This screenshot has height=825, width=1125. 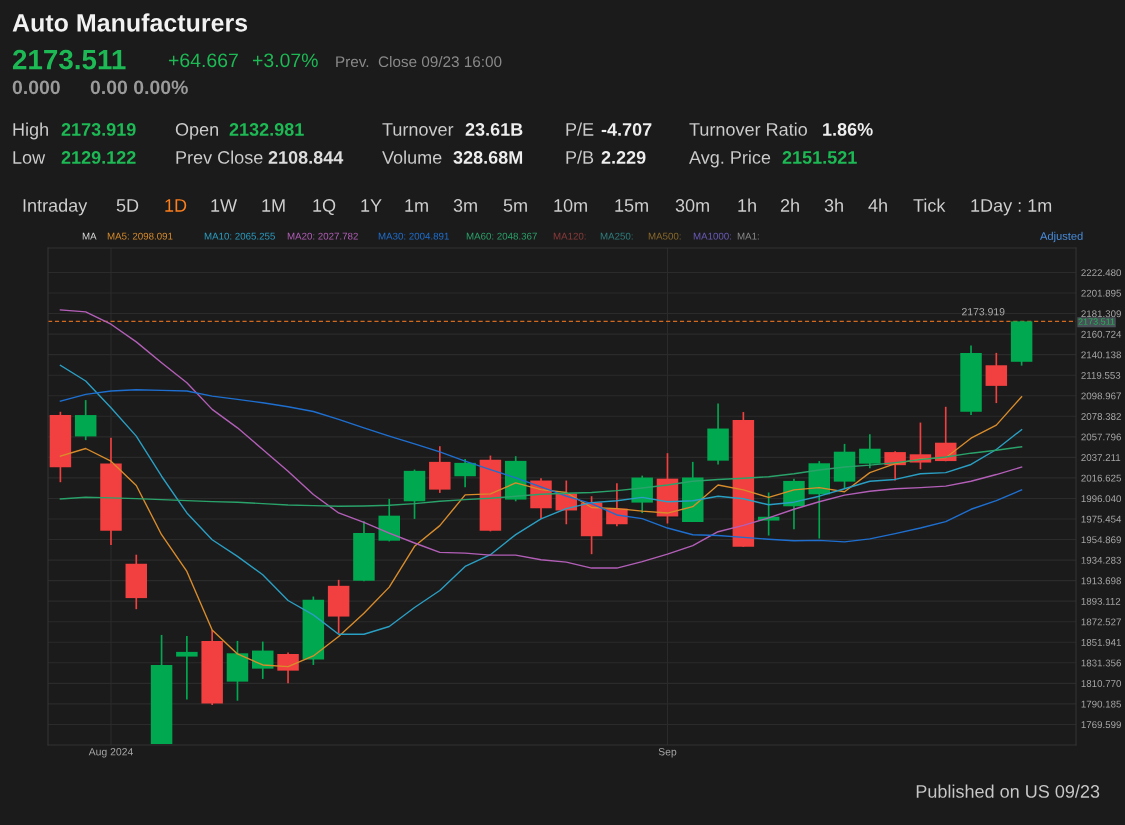 I want to click on text: +3.07%, so click(x=285, y=60).